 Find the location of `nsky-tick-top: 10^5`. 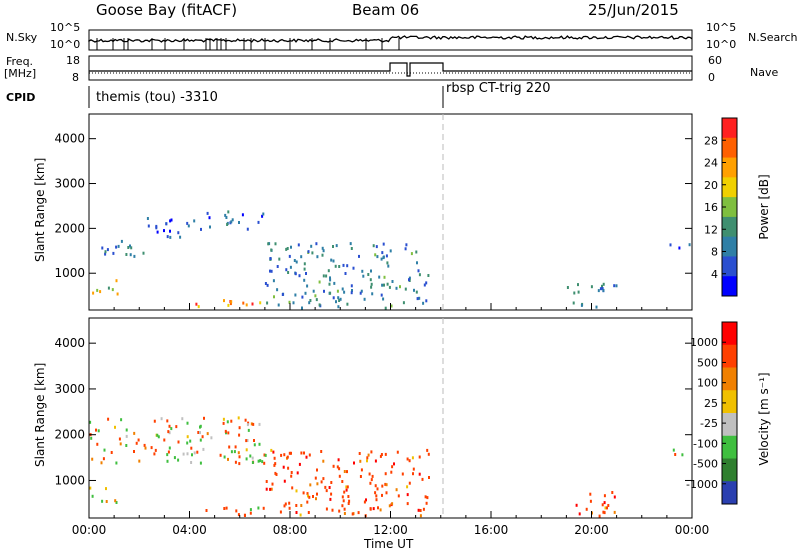

nsky-tick-top: 10^5 is located at coordinates (65, 27).